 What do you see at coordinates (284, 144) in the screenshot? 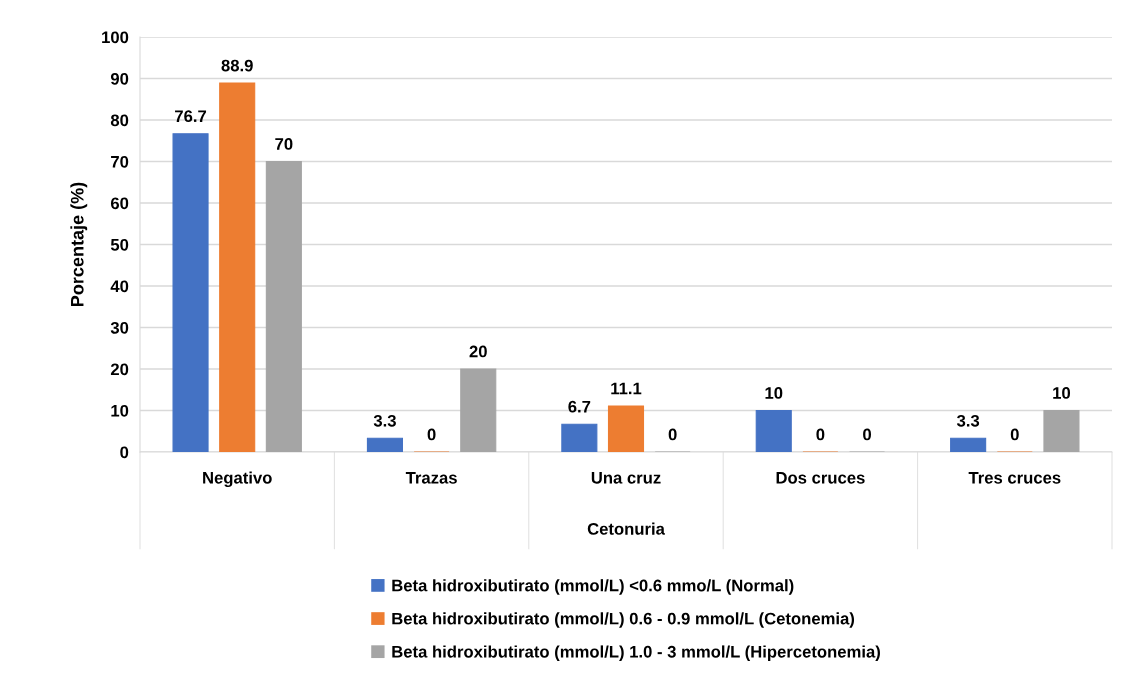
I see `data-label: 70` at bounding box center [284, 144].